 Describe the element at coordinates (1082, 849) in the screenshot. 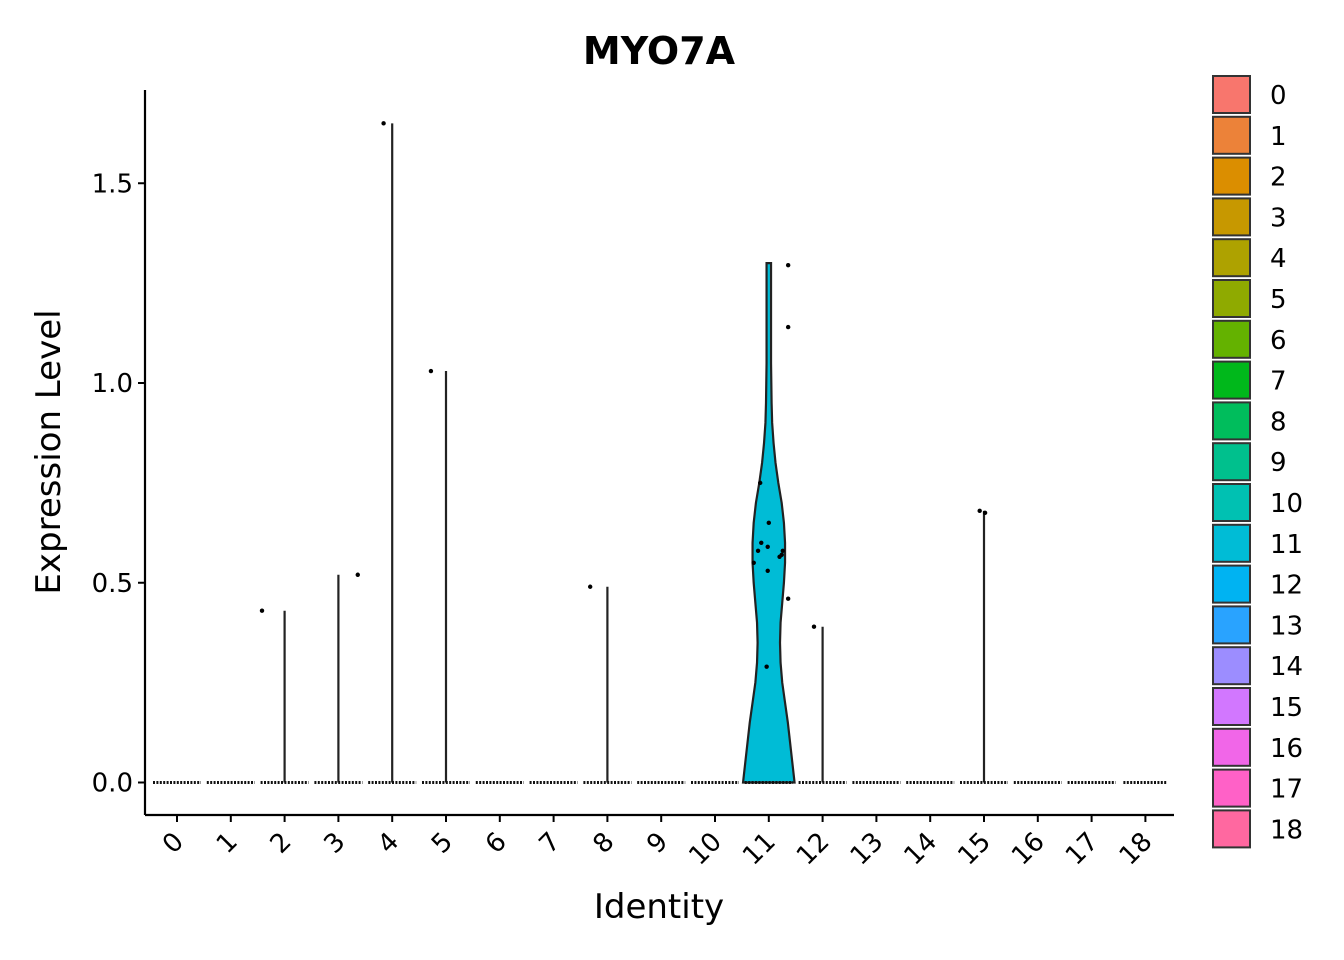

I see `x-tick-label: 17` at that location.